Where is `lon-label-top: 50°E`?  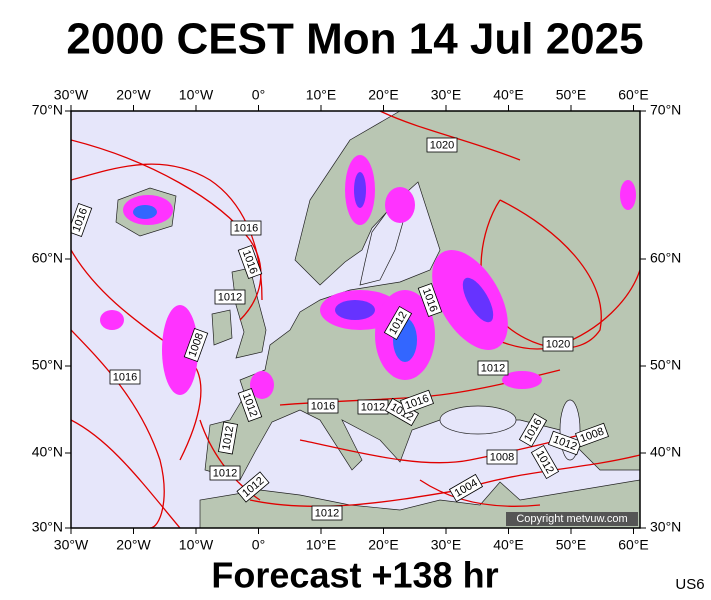
lon-label-top: 50°E is located at coordinates (571, 95).